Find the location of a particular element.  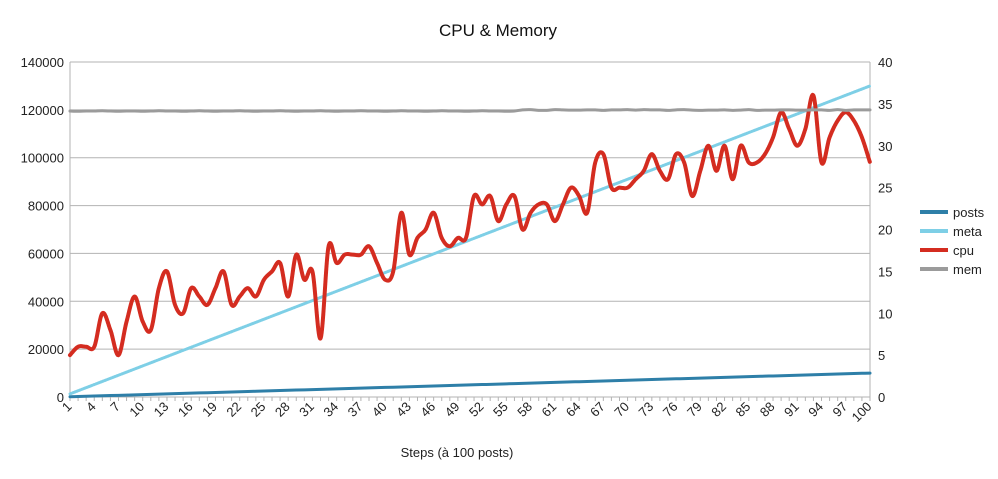

series-line-posts is located at coordinates (470, 385).